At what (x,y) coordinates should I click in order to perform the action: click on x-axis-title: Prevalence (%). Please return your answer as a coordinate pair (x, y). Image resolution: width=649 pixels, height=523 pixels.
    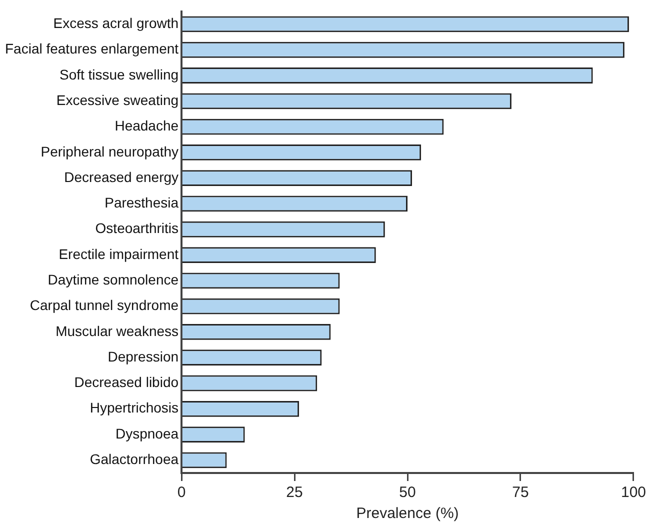
    Looking at the image, I should click on (407, 513).